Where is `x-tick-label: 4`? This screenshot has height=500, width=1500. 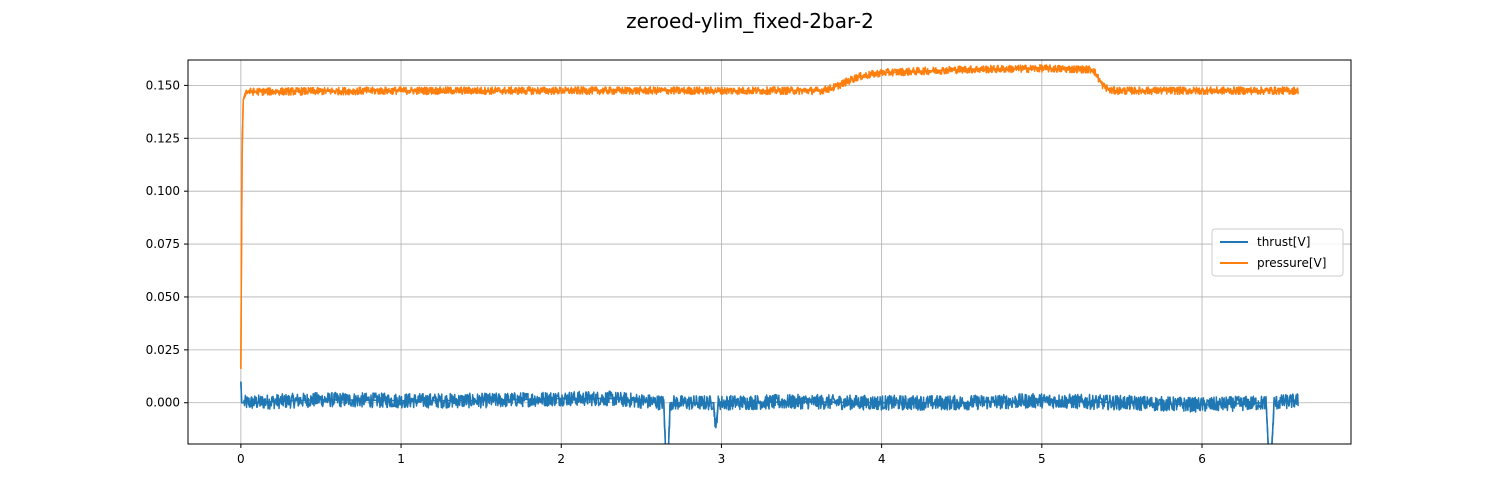 x-tick-label: 4 is located at coordinates (882, 459).